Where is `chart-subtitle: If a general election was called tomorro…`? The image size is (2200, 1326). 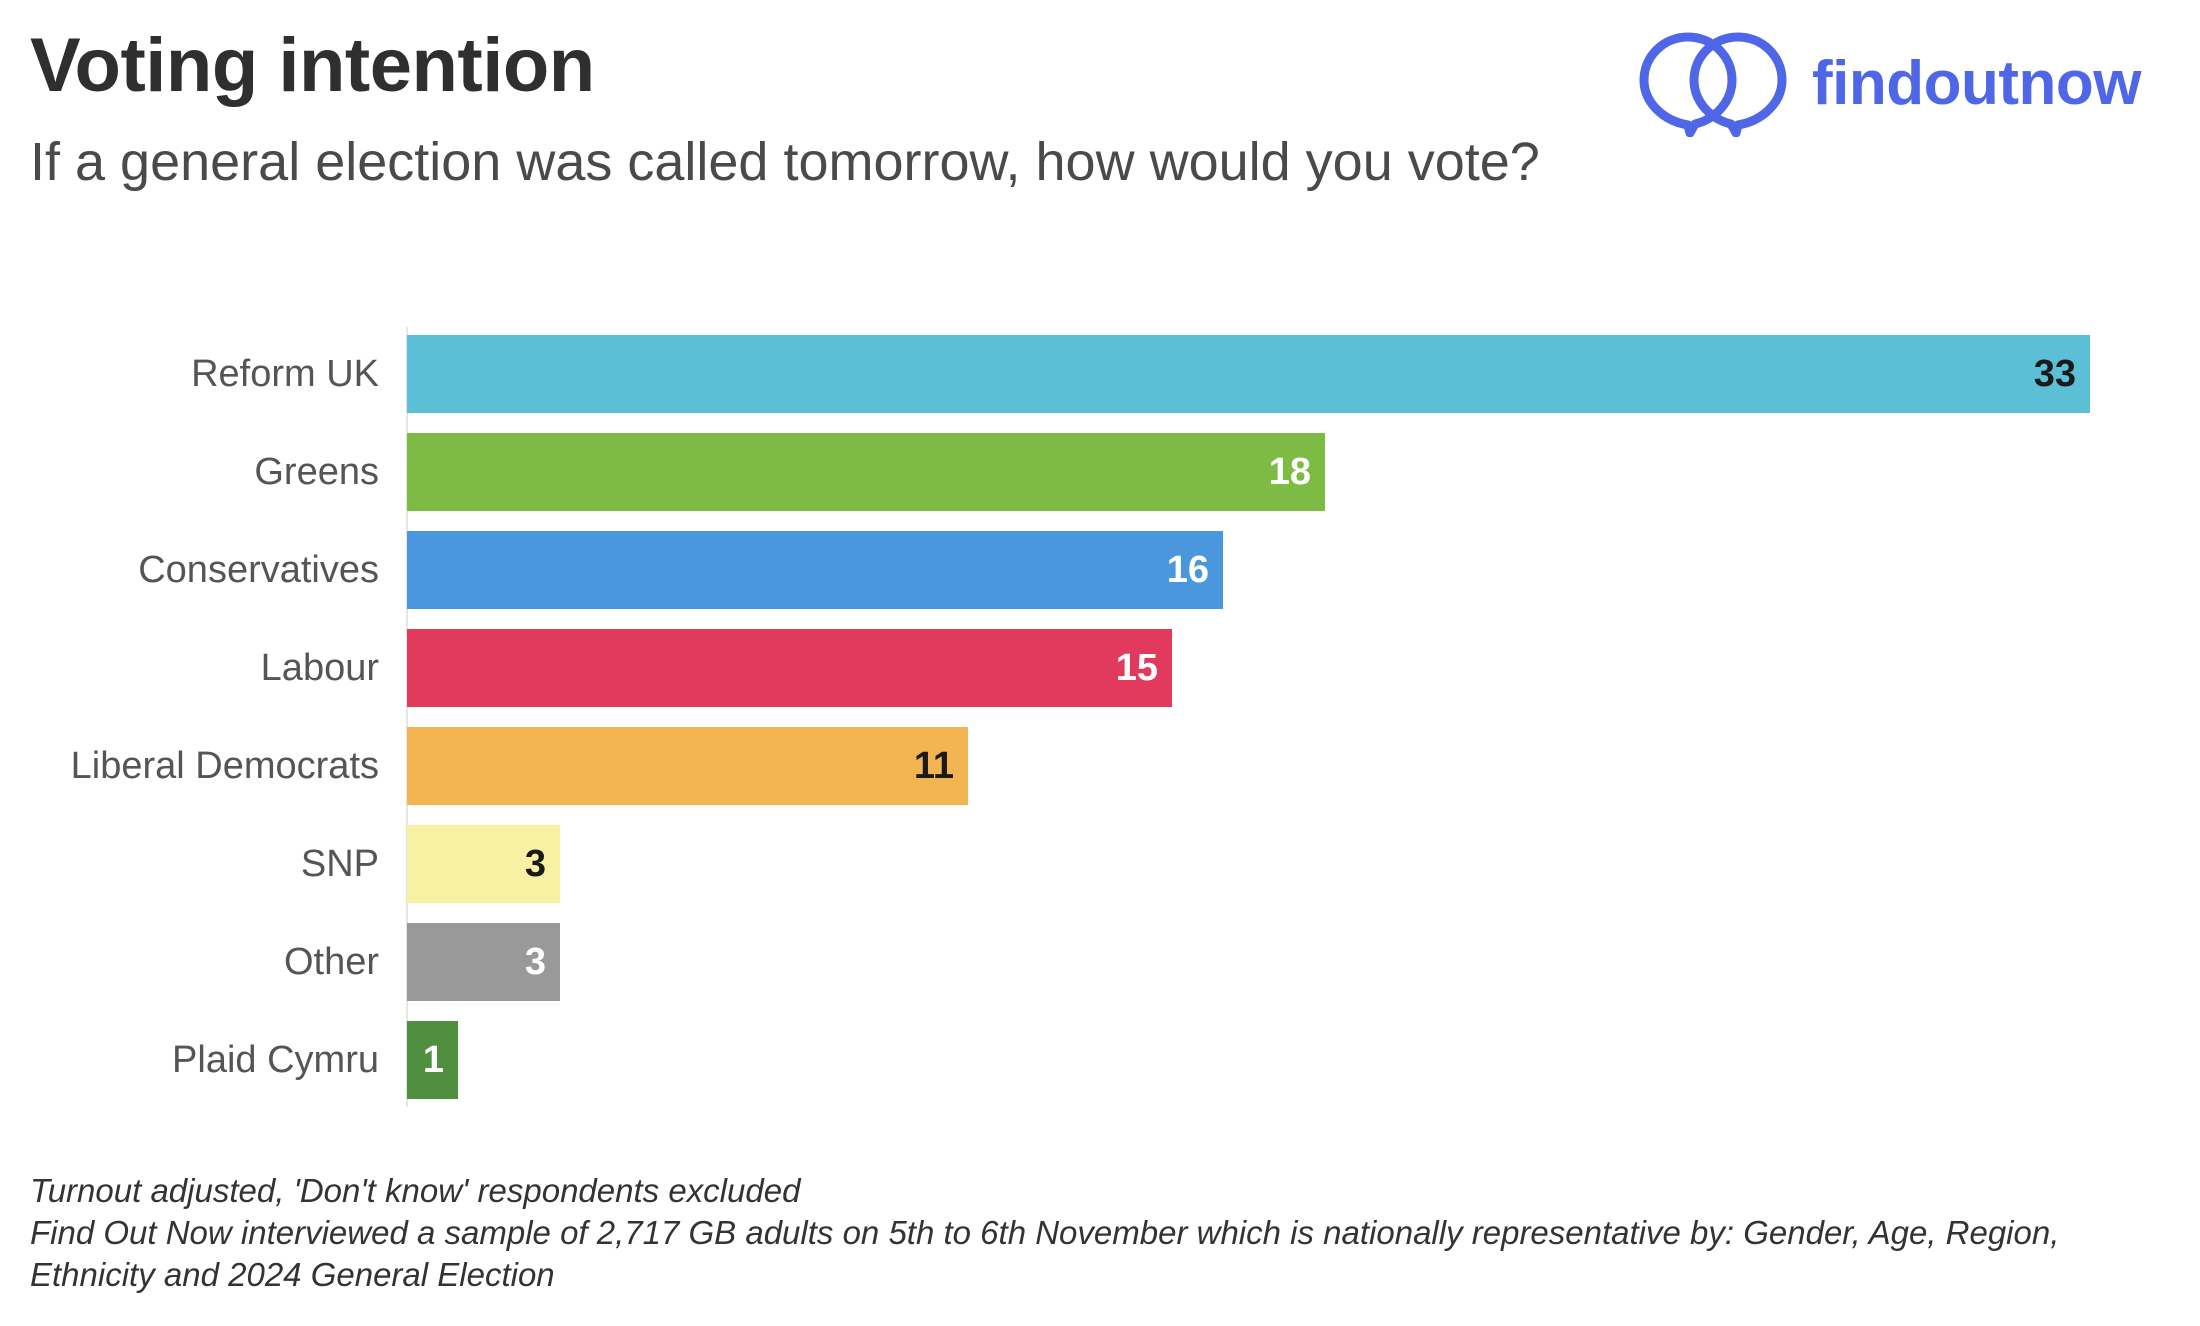 chart-subtitle: If a general election was called tomorro… is located at coordinates (785, 162).